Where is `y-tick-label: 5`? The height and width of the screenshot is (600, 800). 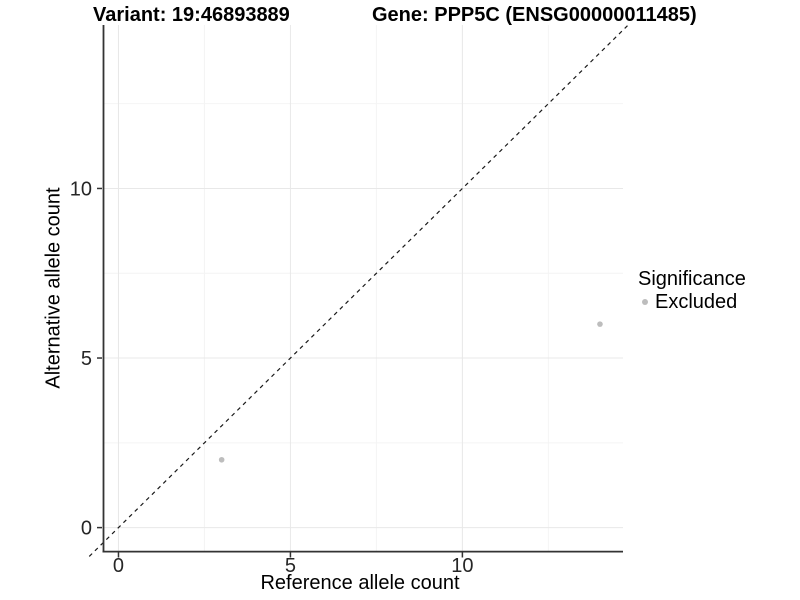 y-tick-label: 5 is located at coordinates (86, 359).